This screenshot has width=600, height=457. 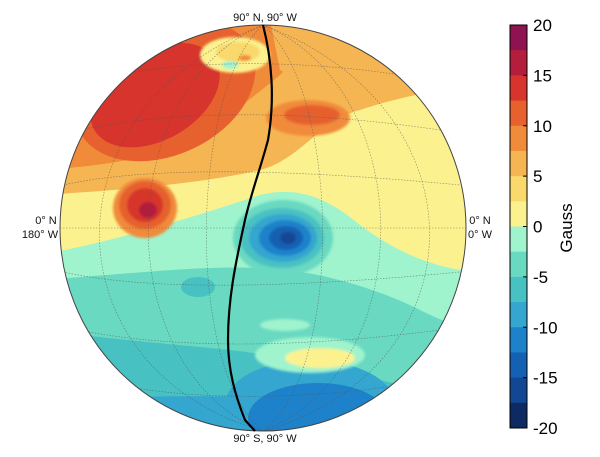 What do you see at coordinates (265, 439) in the screenshot?
I see `south-pole-label: 90° S, 90° W` at bounding box center [265, 439].